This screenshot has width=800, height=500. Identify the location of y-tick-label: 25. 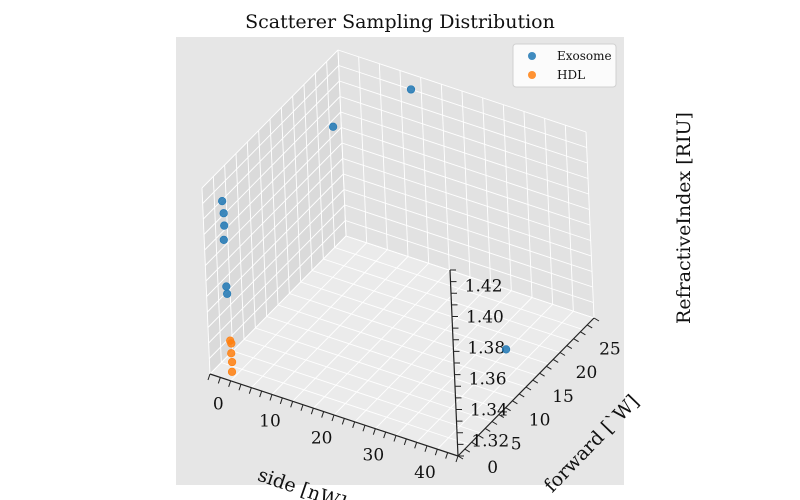
(610, 349).